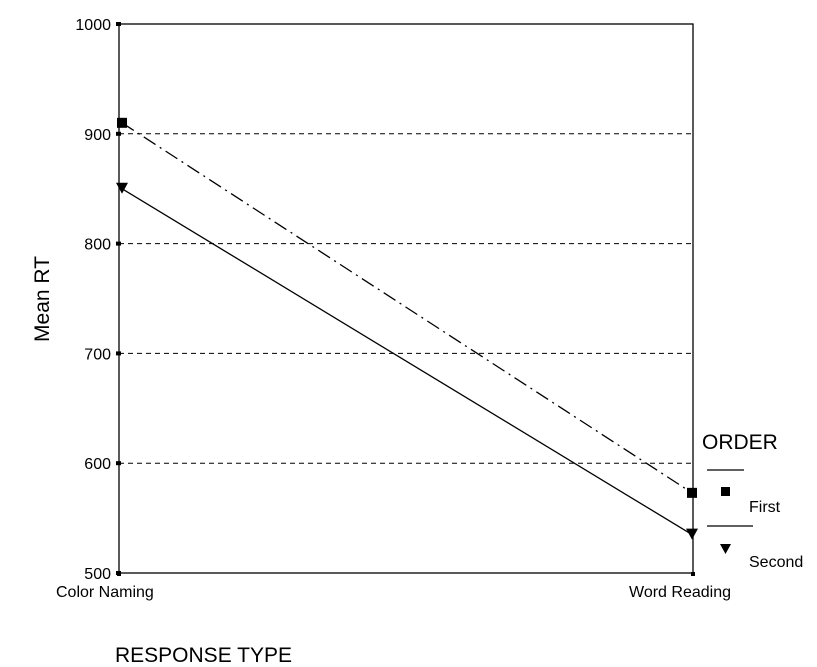 The width and height of the screenshot is (817, 667). I want to click on legend-marker-second, so click(725, 549).